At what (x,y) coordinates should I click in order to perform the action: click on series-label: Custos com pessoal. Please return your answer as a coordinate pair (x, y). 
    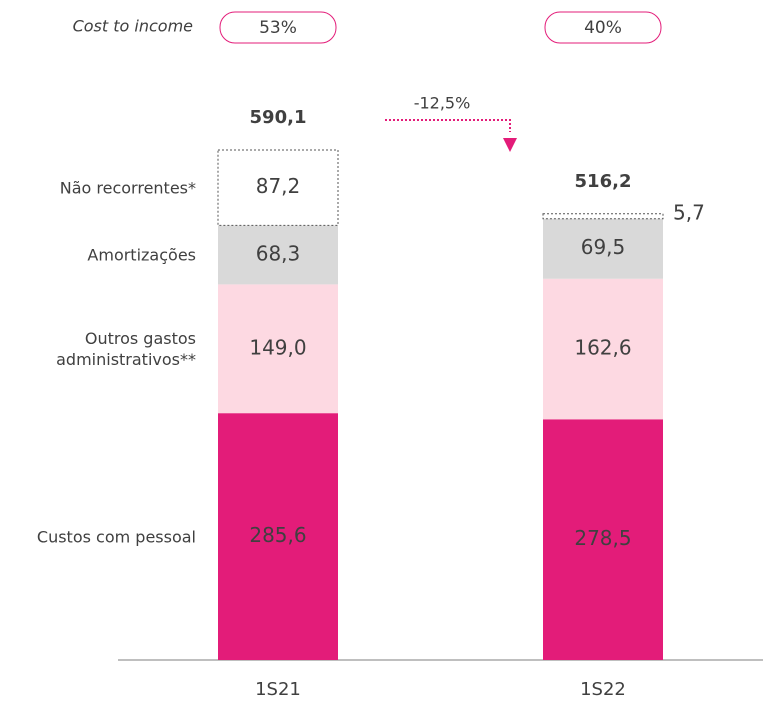
    Looking at the image, I should click on (116, 537).